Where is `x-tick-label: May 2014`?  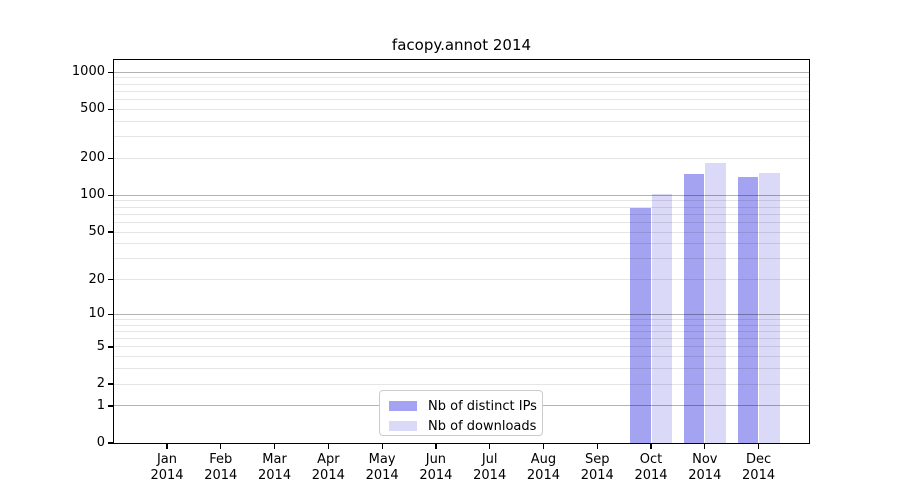 x-tick-label: May 2014 is located at coordinates (382, 467).